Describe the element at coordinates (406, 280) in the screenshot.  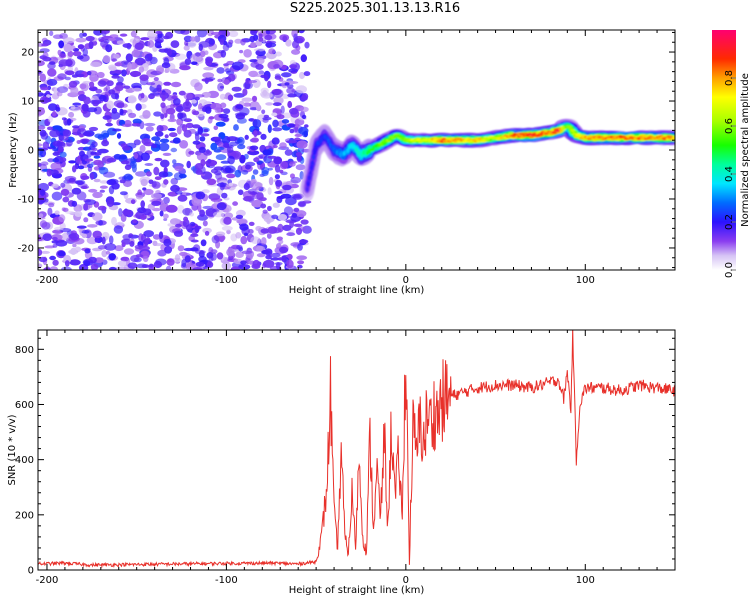
I see `x-tick-label: 0` at that location.